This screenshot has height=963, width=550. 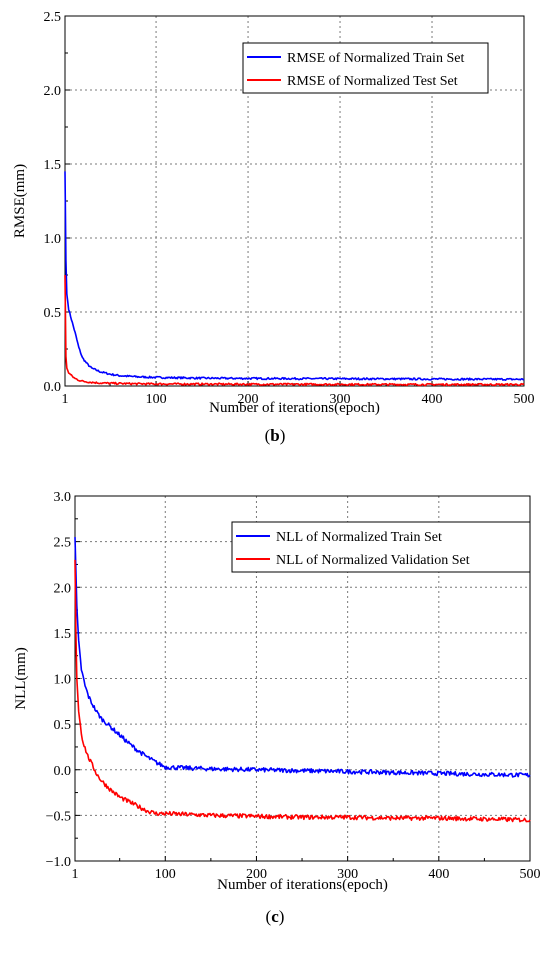 I want to click on y-tick-label: −0.5, so click(x=58, y=816).